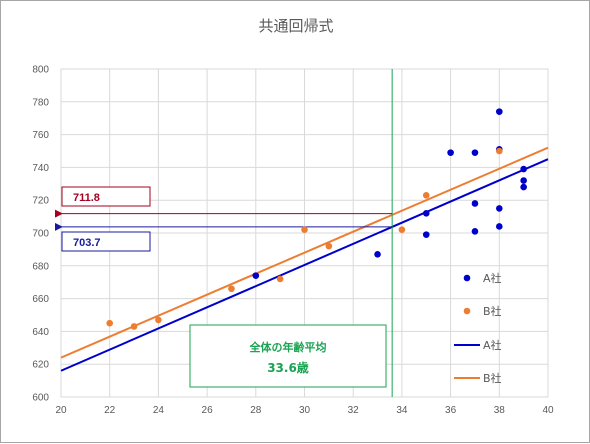  I want to click on chart-title: 共通回帰式, so click(295, 26).